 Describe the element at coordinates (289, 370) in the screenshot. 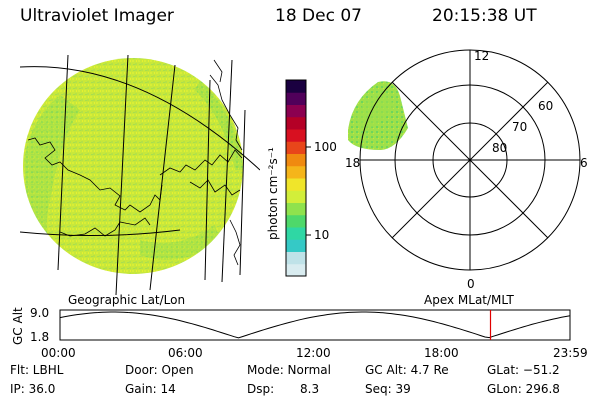

I see `mode-info: Mode: Normal` at that location.